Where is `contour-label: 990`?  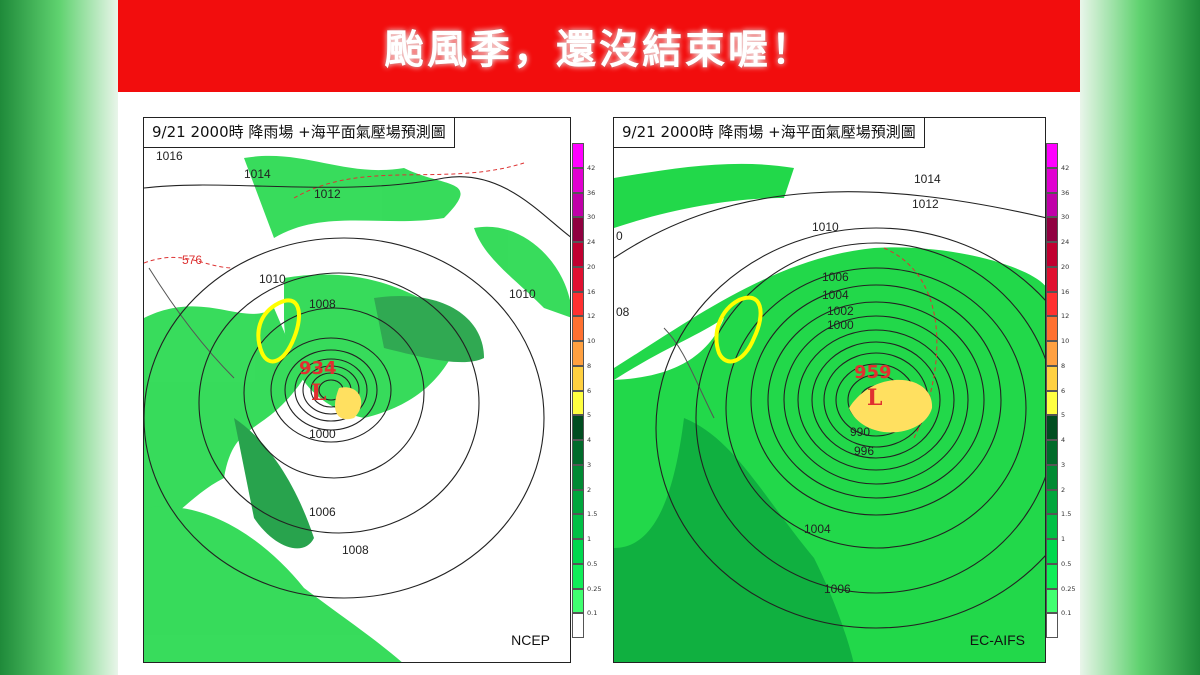 contour-label: 990 is located at coordinates (860, 432).